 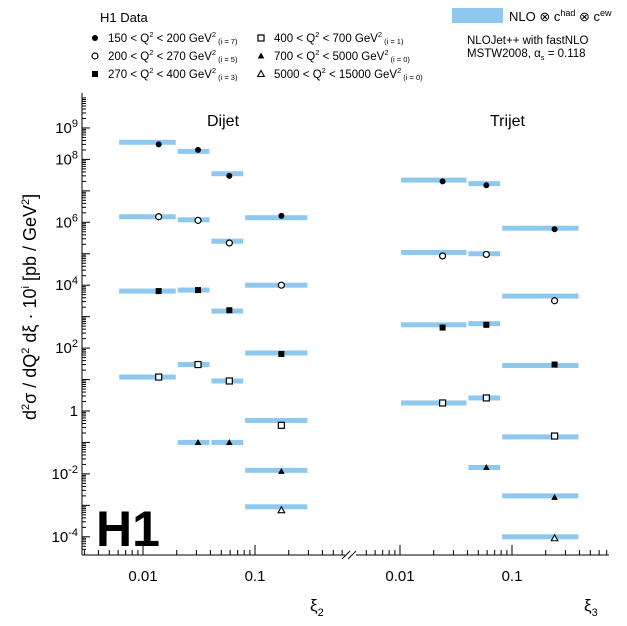 I want to click on y-axis-label: d2σ / dQ2 dξ · 10i [pb / GeV2], so click(x=30, y=307).